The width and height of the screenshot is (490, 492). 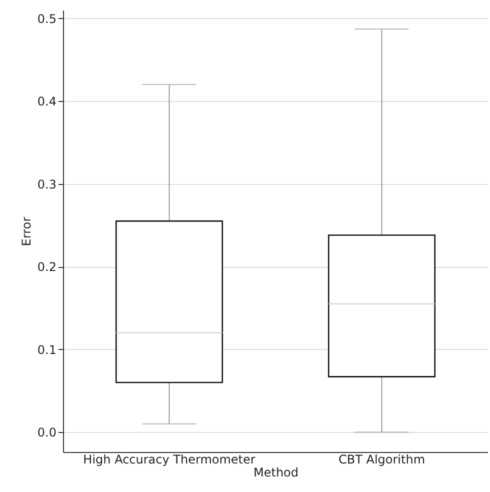 I want to click on x-tick-label: High Accuracy Thermometer, so click(x=169, y=459).